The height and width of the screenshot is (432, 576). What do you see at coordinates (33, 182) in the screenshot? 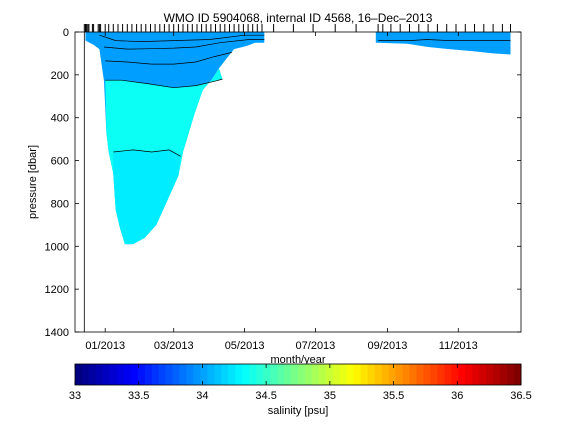
I see `y-axis-label: pressure [dbar]` at bounding box center [33, 182].